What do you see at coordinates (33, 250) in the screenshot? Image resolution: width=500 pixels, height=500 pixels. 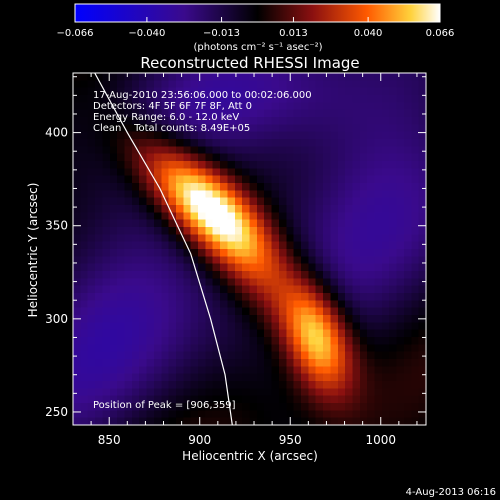 I see `y-axis-label: Heliocentric Y (arcsec)` at bounding box center [33, 250].